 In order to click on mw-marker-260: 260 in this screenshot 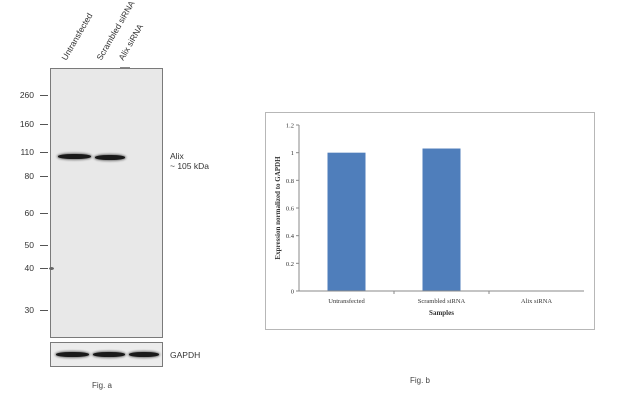, I will do `click(26, 95)`.